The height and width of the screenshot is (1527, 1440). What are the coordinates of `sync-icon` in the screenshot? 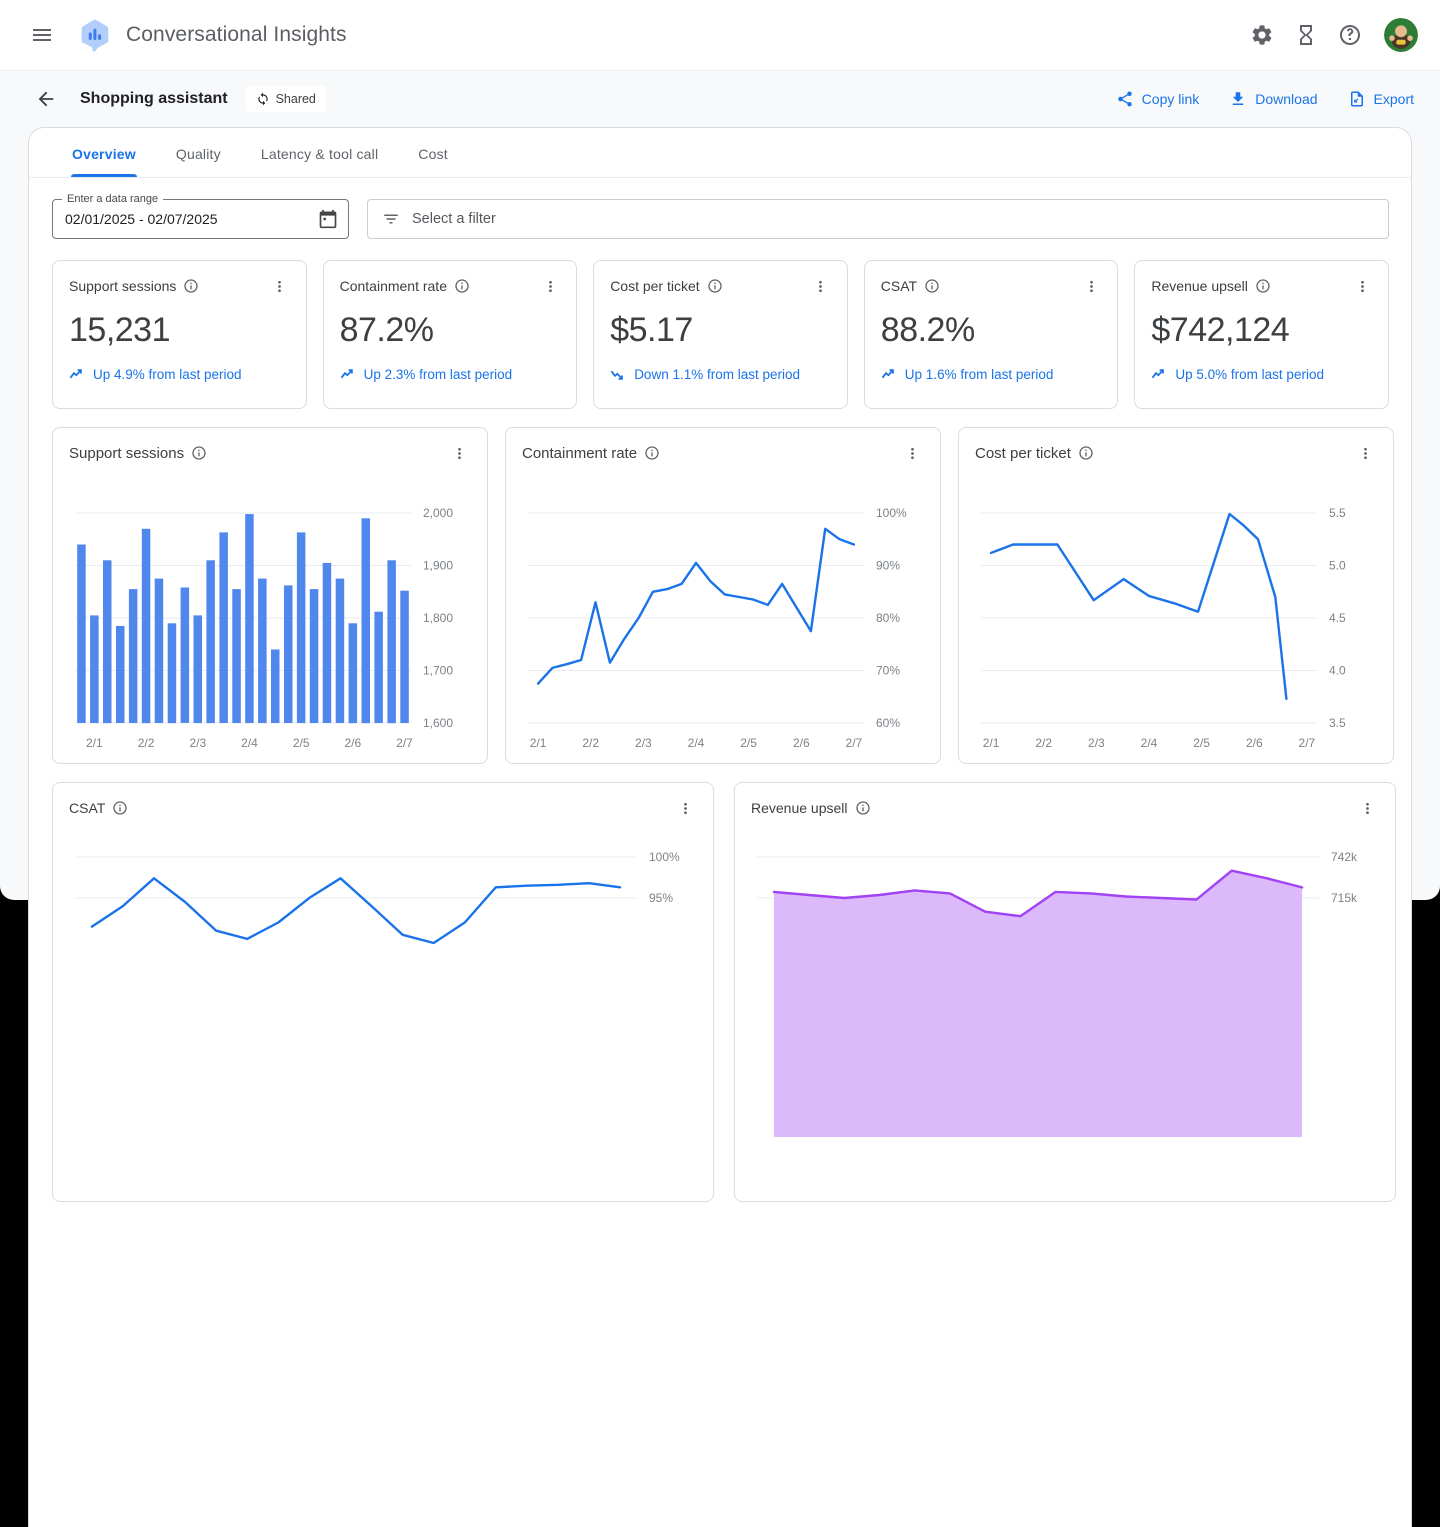 It's located at (262, 99).